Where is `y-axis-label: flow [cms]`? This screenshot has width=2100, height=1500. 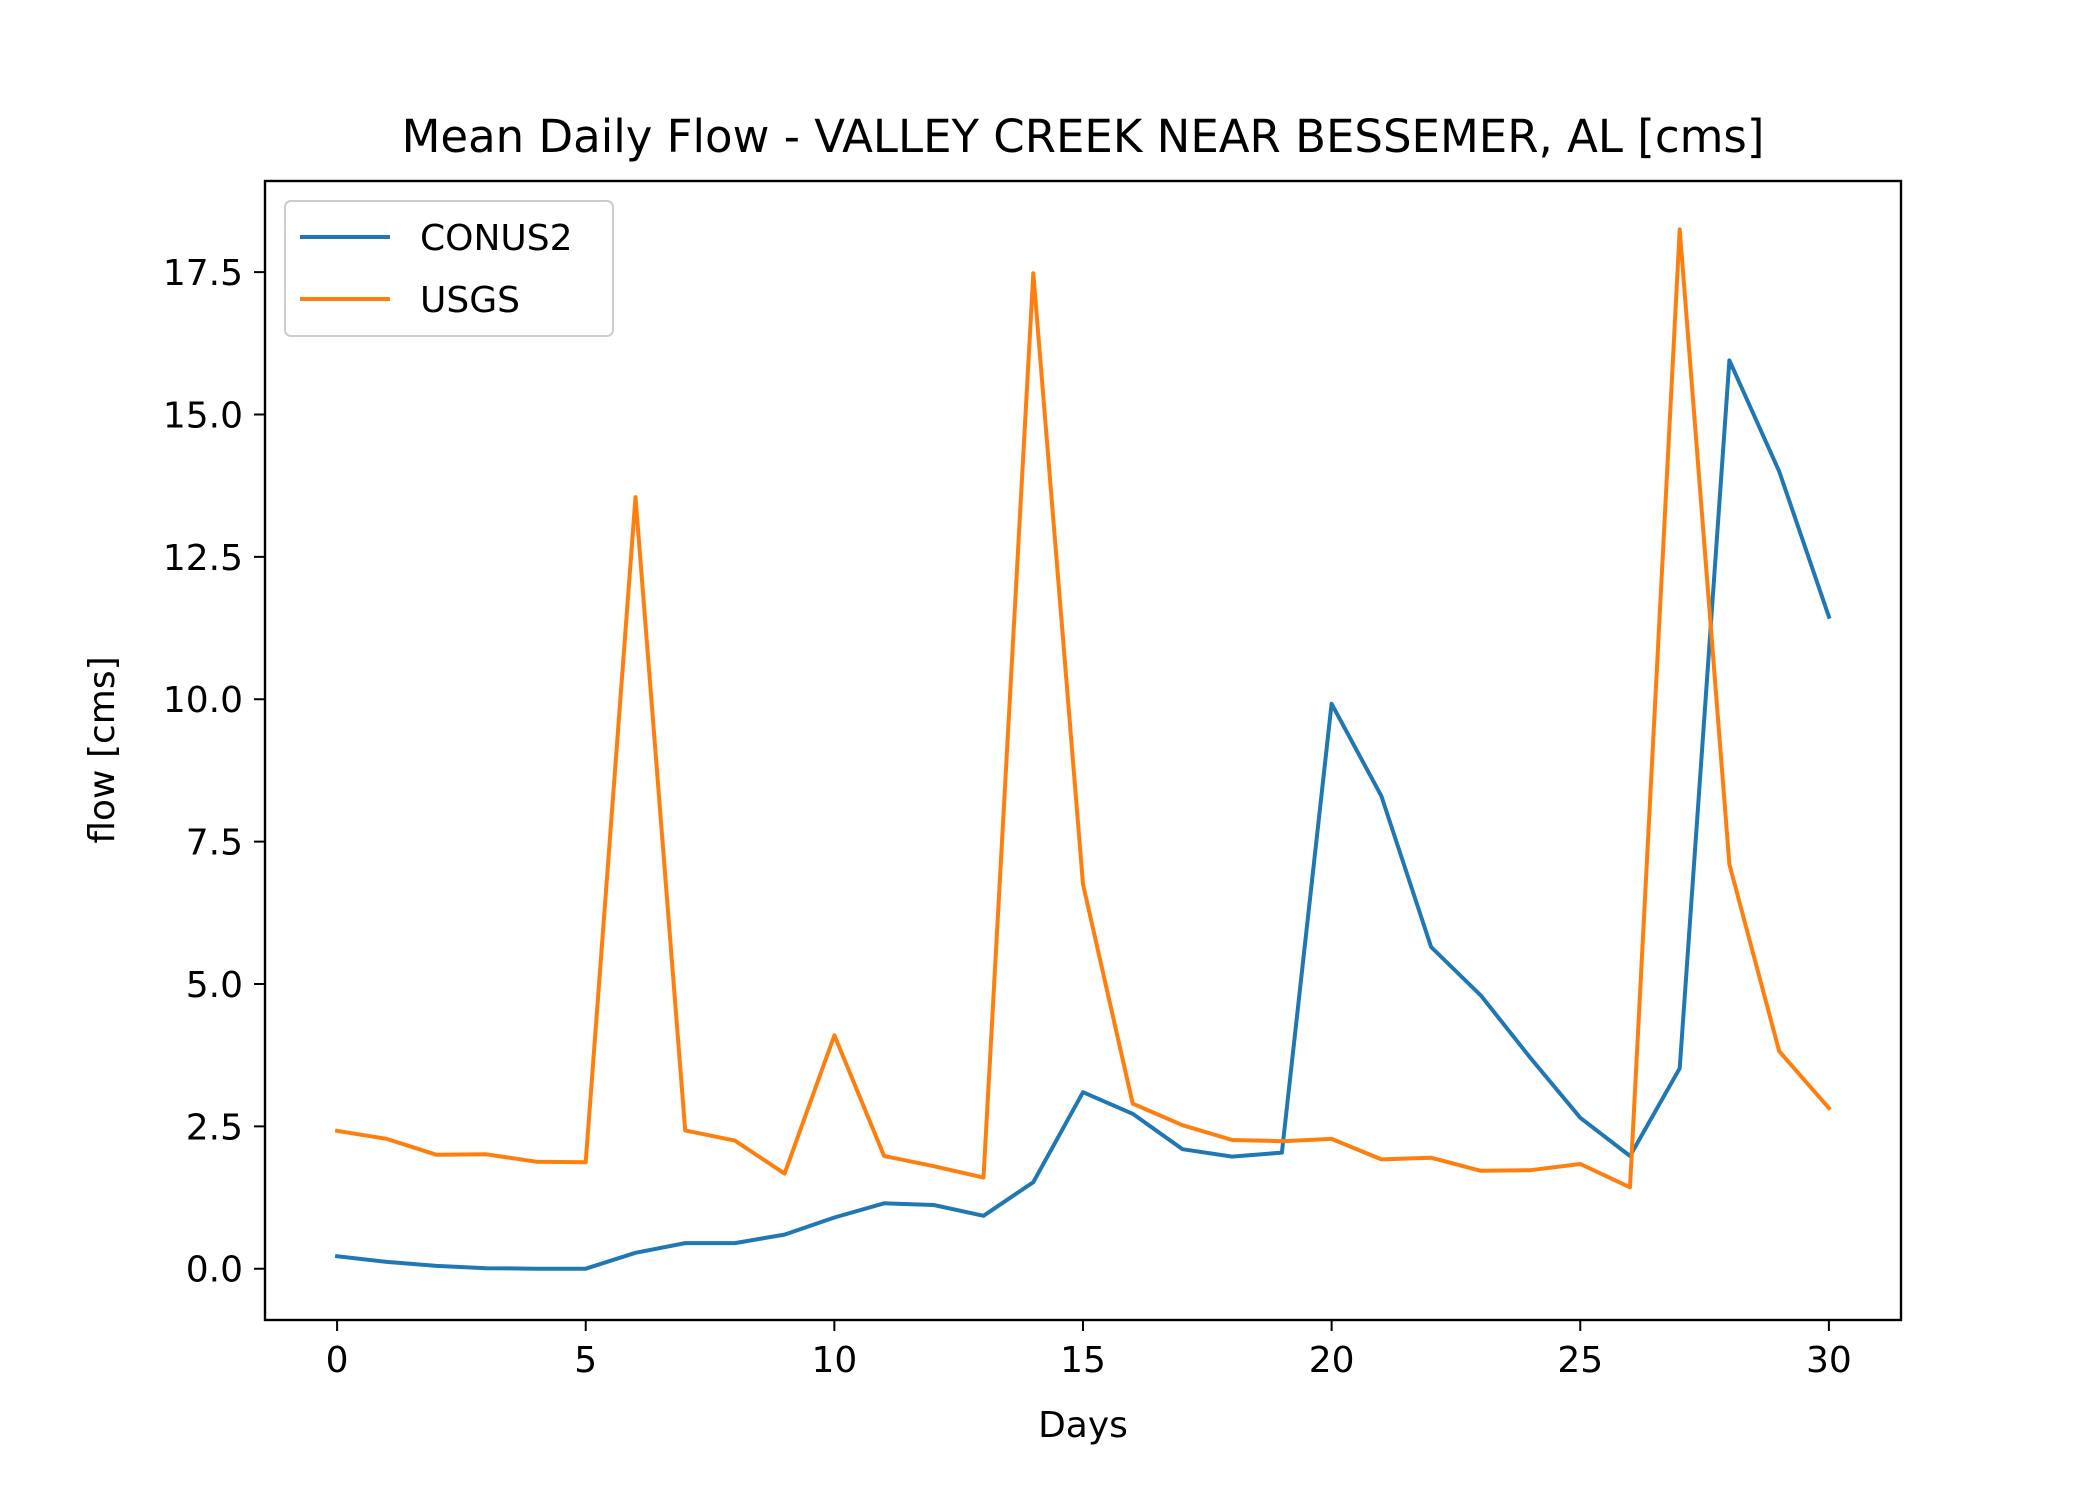
y-axis-label: flow [cms] is located at coordinates (102, 749).